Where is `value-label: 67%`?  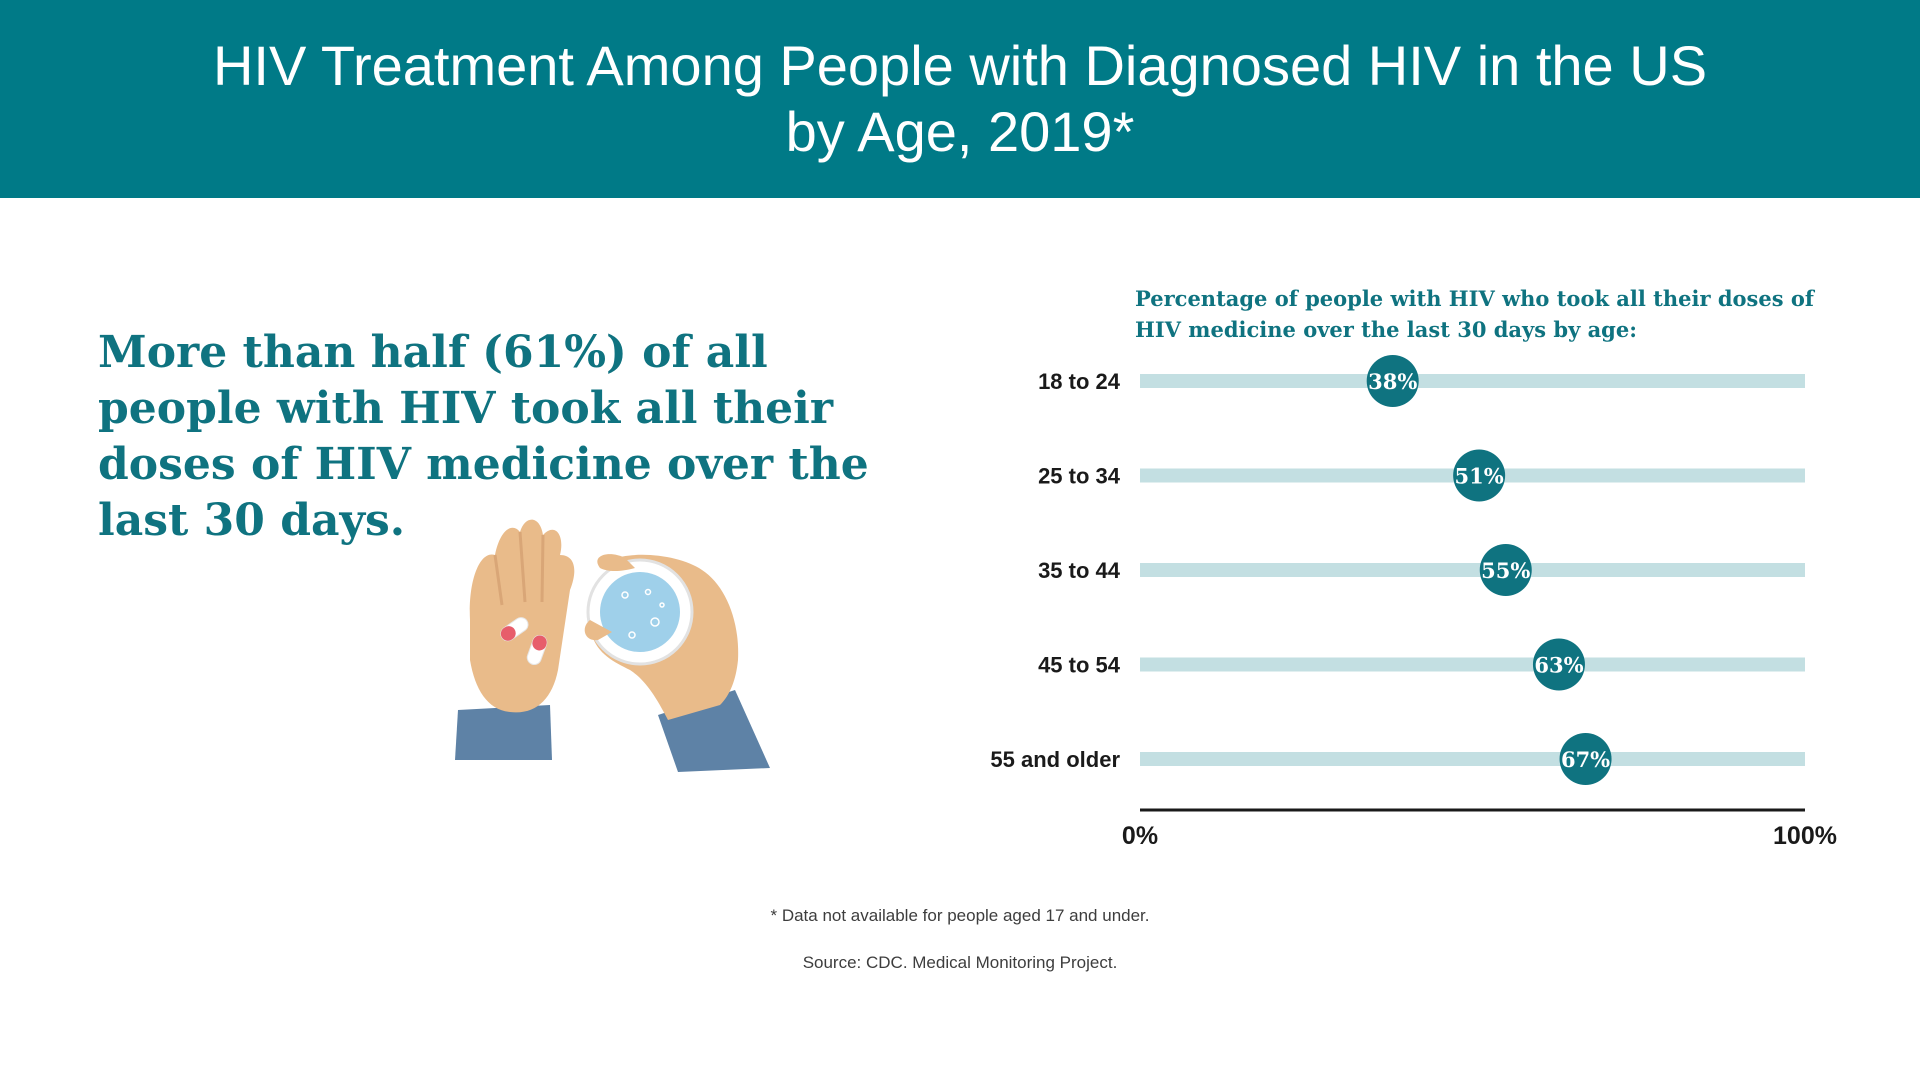 value-label: 67% is located at coordinates (1585, 759).